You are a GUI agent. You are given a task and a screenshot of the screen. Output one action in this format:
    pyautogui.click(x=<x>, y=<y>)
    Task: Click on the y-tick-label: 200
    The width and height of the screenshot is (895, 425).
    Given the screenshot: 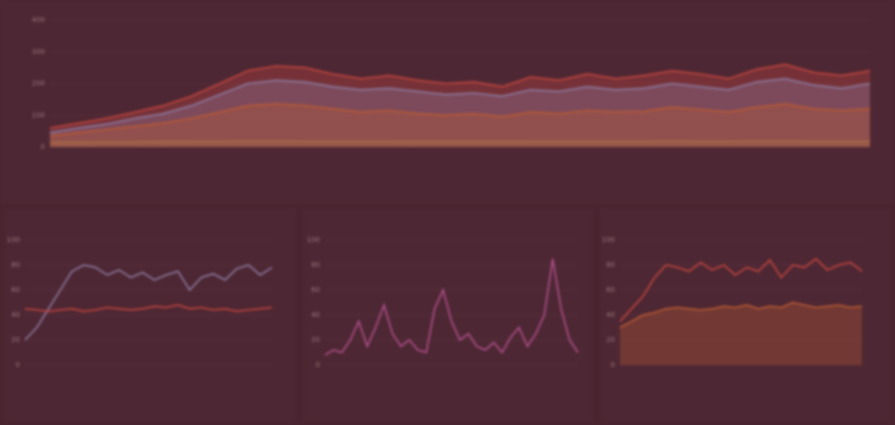 What is the action you would take?
    pyautogui.click(x=38, y=84)
    